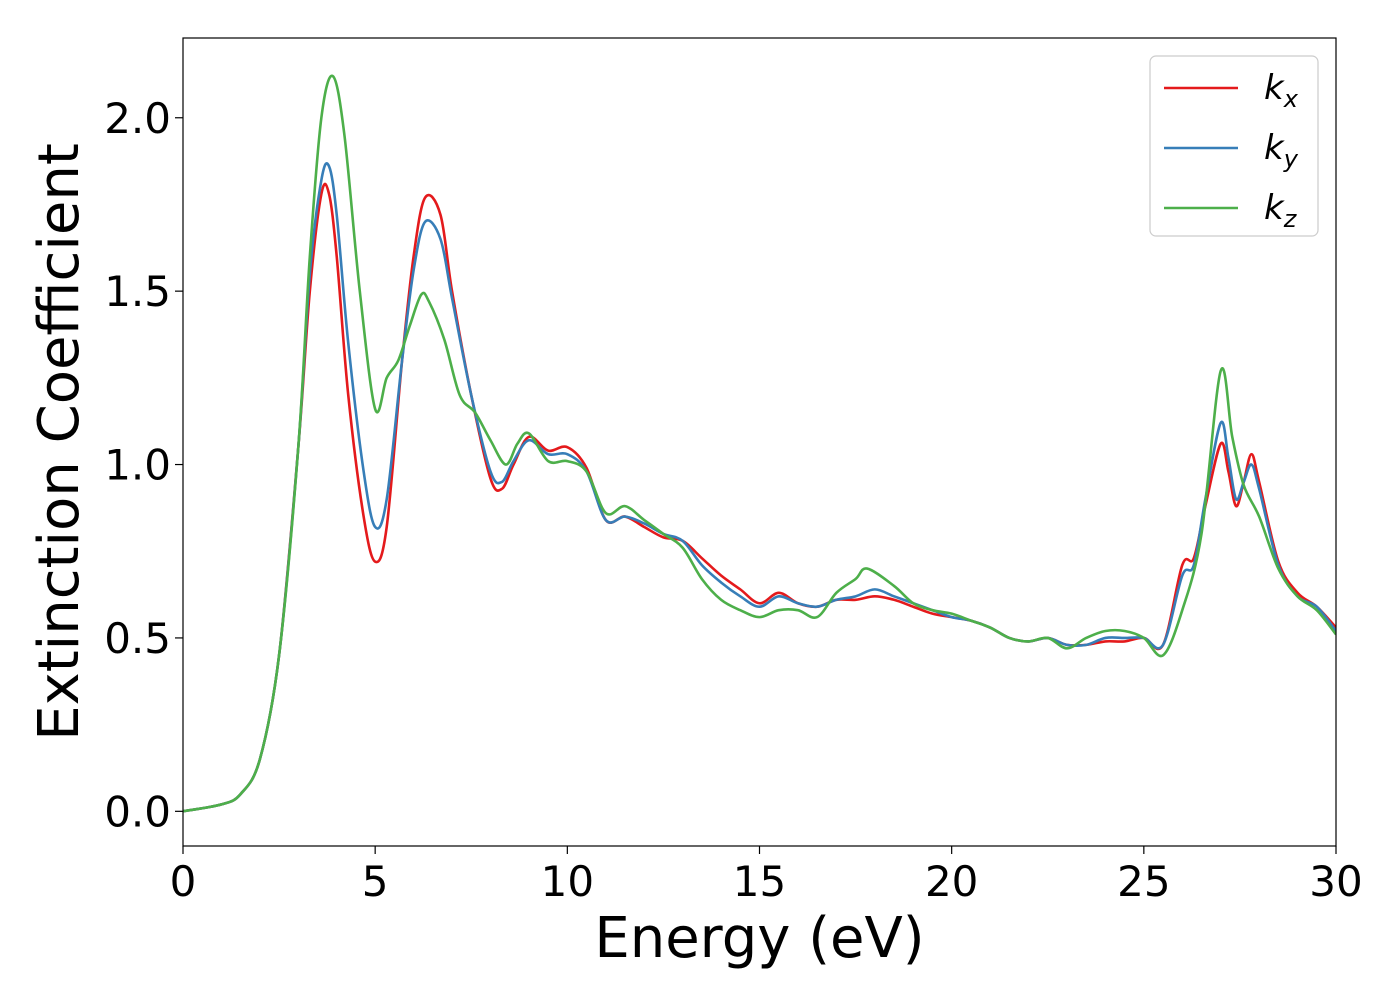 The width and height of the screenshot is (1400, 1000). Describe the element at coordinates (137, 465) in the screenshot. I see `y-tick-label: 1.0` at that location.